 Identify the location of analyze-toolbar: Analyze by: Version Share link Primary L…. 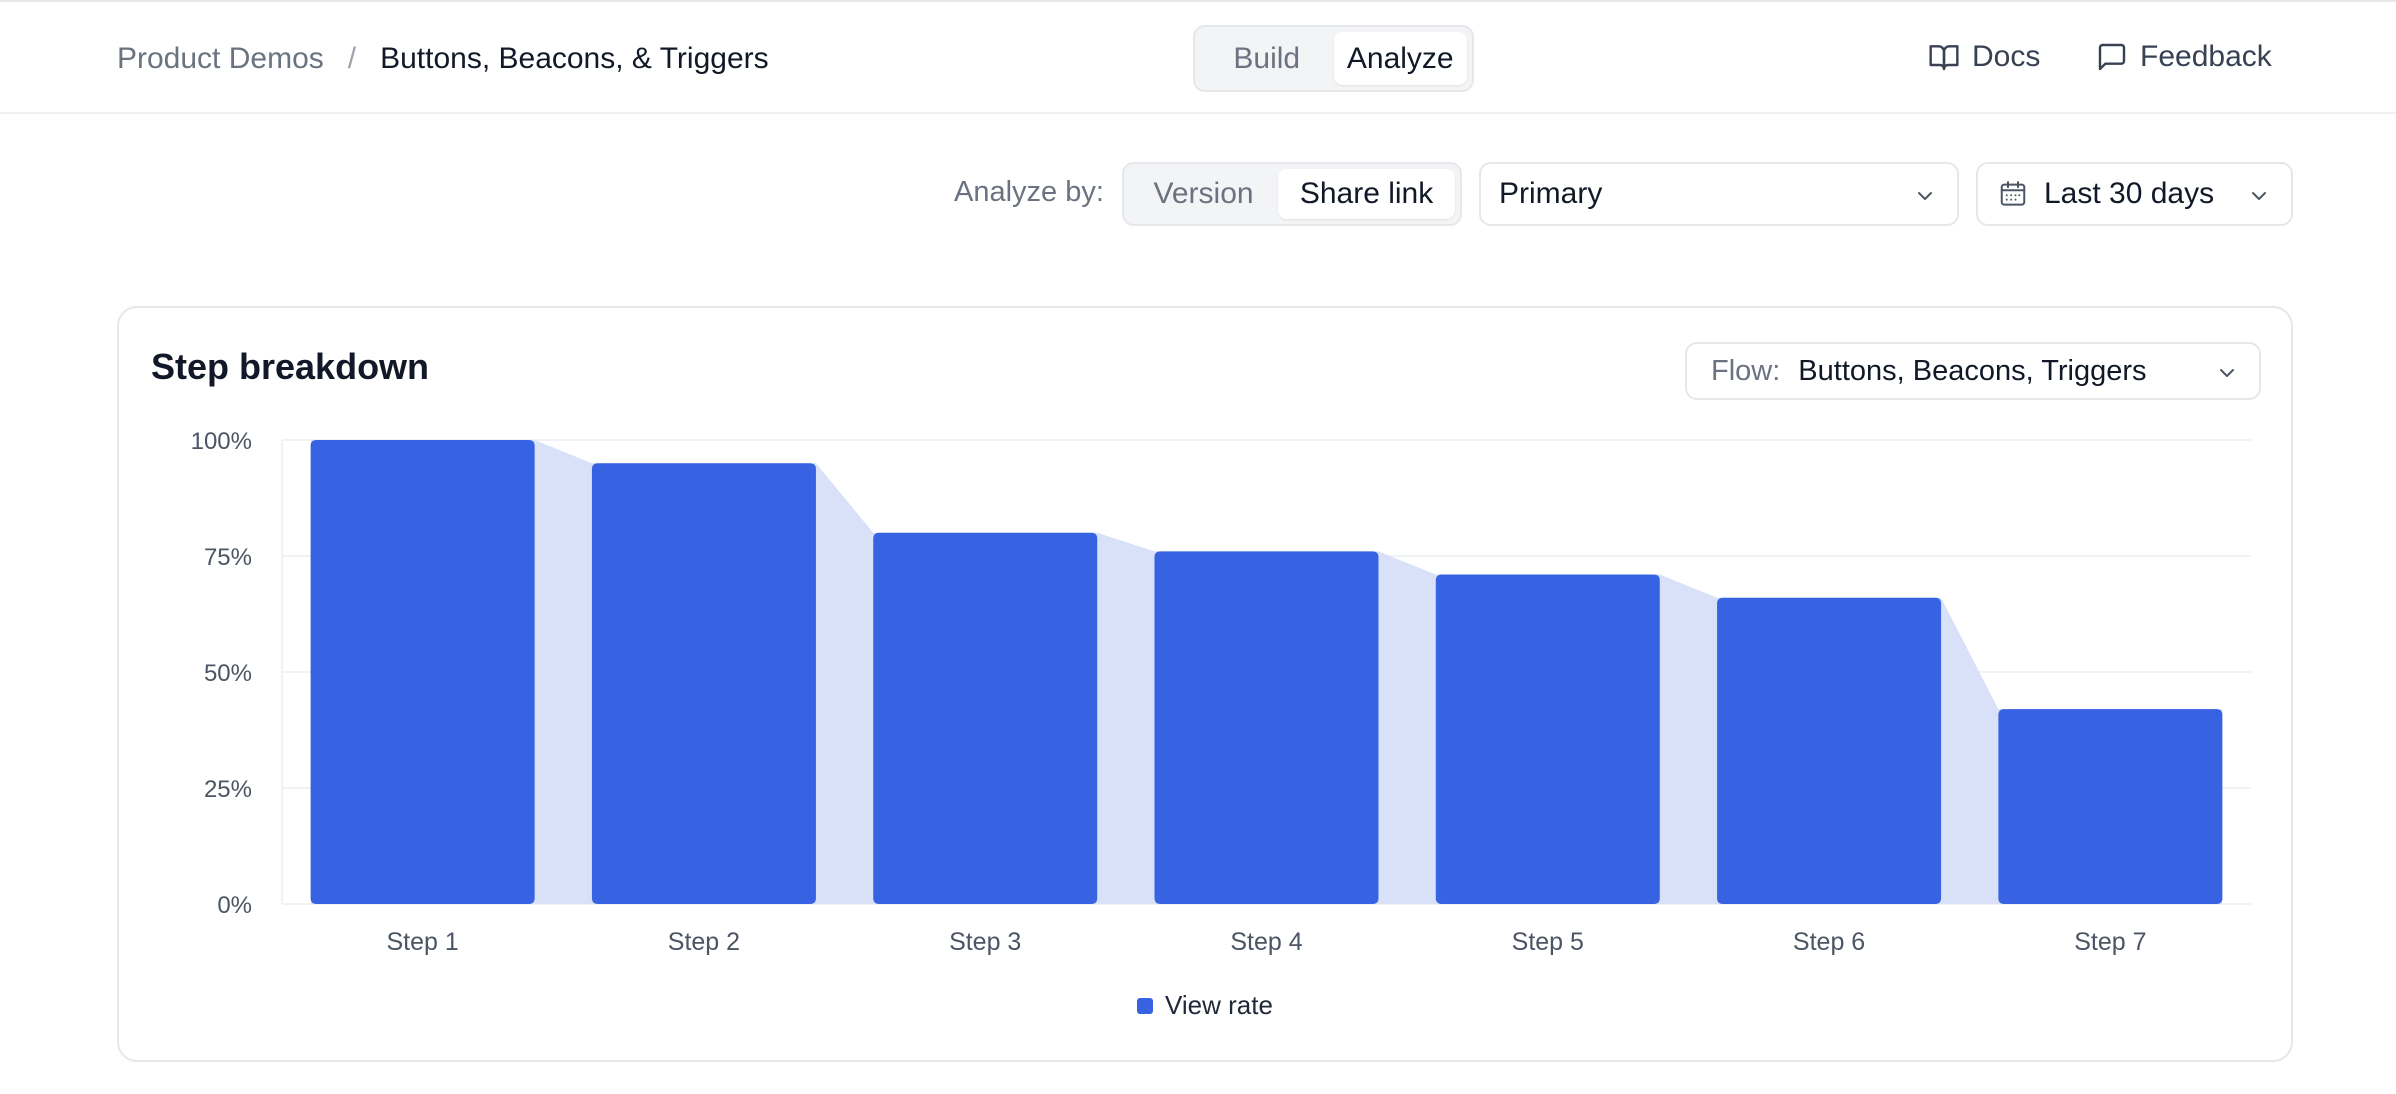
(1198, 194).